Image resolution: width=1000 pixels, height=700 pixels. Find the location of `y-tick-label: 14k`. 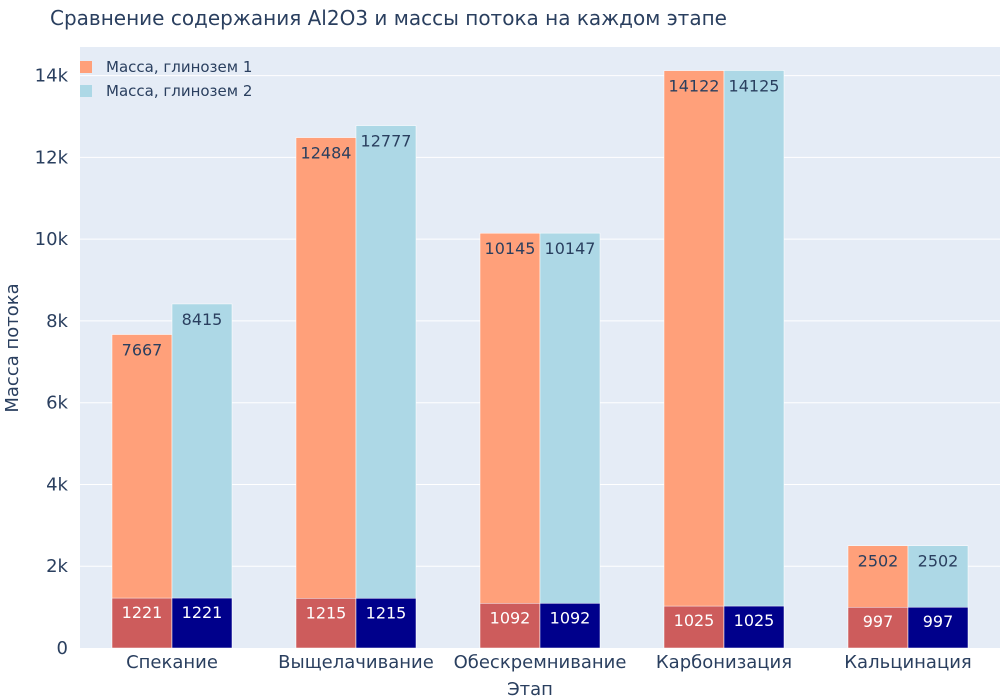

y-tick-label: 14k is located at coordinates (52, 76).